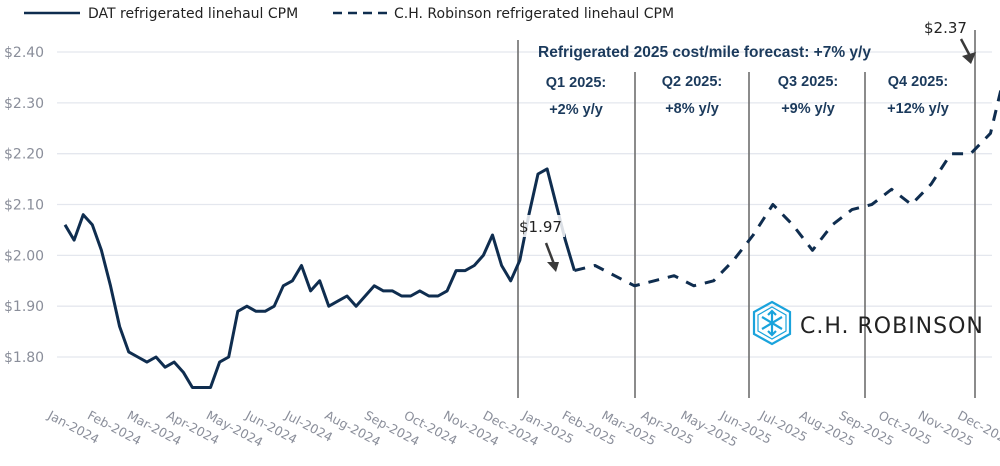 The image size is (1000, 466). Describe the element at coordinates (24, 53) in the screenshot. I see `y-tick-label: $2.40` at that location.